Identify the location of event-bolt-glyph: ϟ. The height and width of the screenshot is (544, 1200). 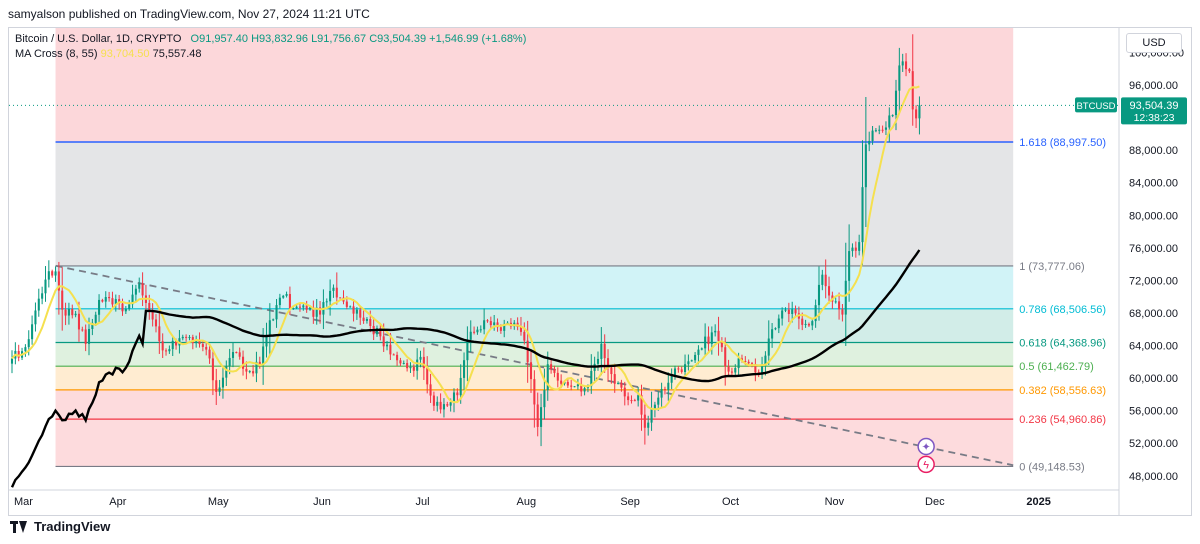
(926, 465).